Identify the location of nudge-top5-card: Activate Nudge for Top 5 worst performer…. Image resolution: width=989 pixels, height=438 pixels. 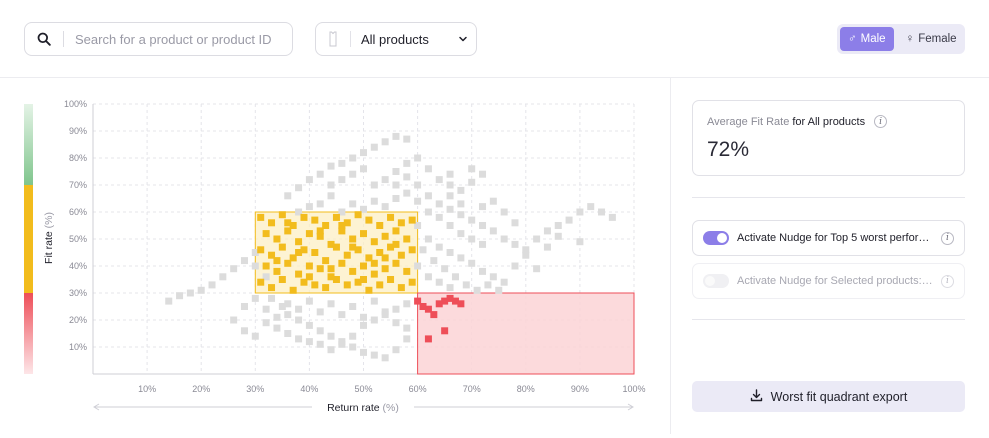
(828, 238).